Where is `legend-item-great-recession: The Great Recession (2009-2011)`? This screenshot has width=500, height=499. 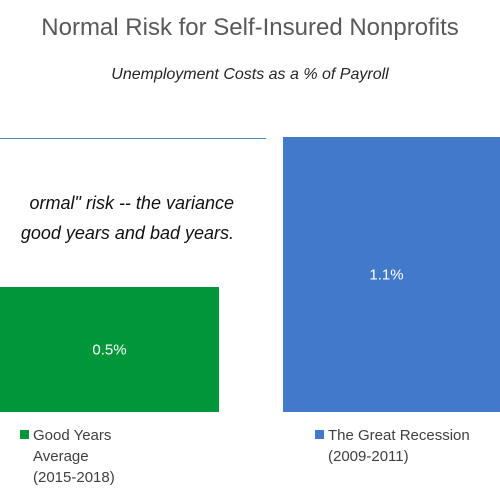 legend-item-great-recession: The Great Recession (2009-2011) is located at coordinates (392, 446).